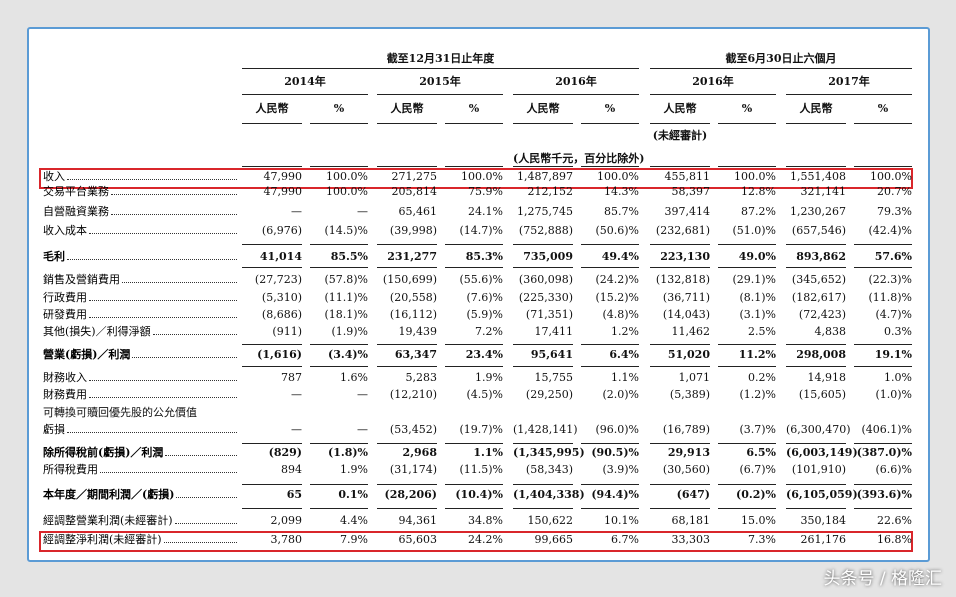 This screenshot has height=597, width=956. Describe the element at coordinates (346, 314) in the screenshot. I see `cell: (18.1)%` at that location.